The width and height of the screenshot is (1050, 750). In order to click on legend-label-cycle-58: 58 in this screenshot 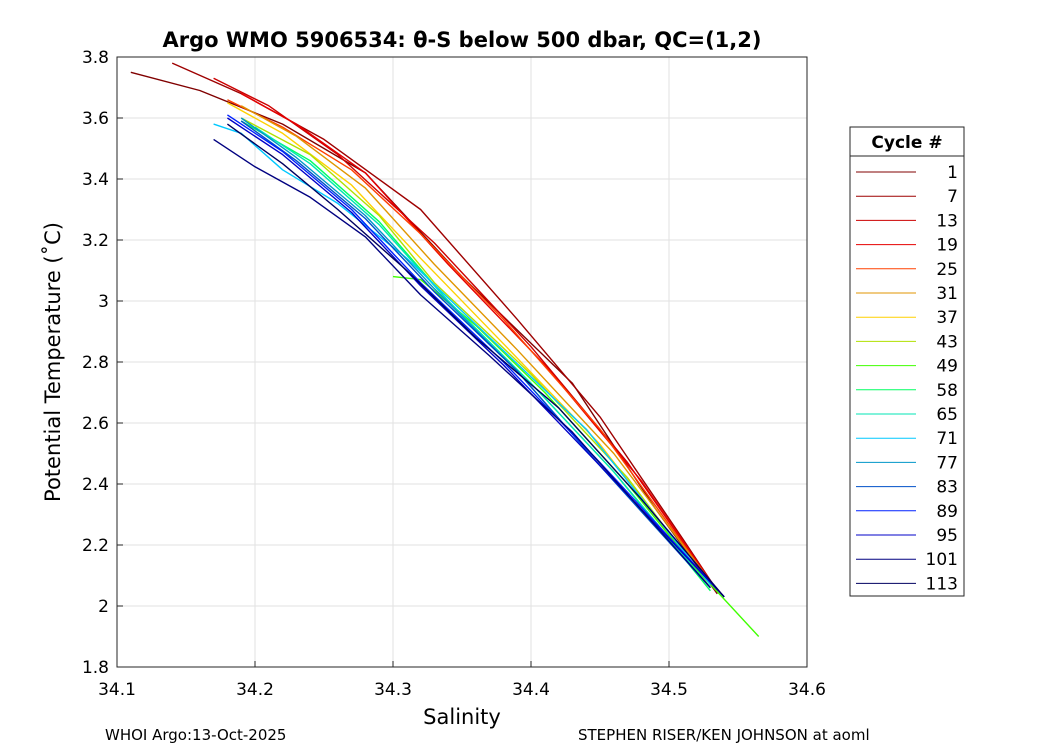, I will do `click(947, 391)`.